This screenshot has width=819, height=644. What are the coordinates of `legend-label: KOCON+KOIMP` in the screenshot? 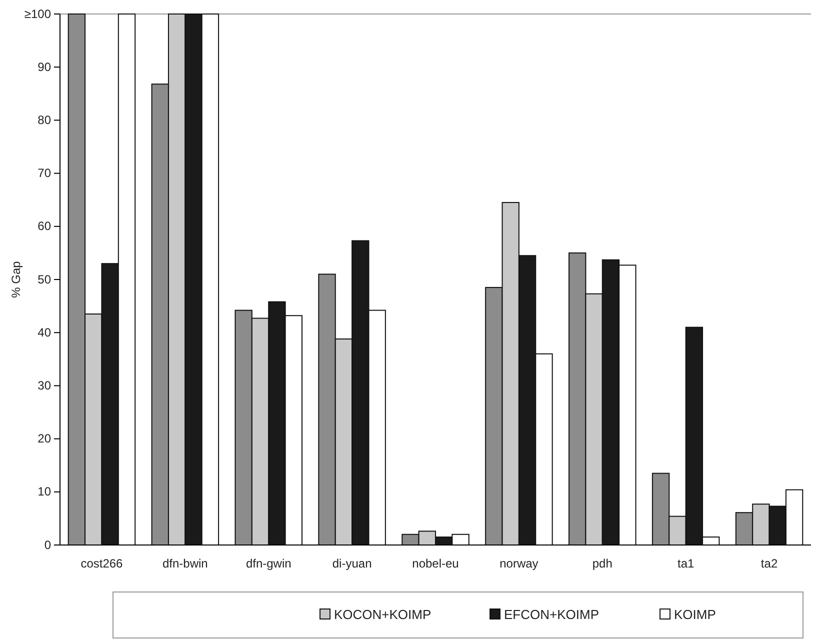 It's located at (383, 614).